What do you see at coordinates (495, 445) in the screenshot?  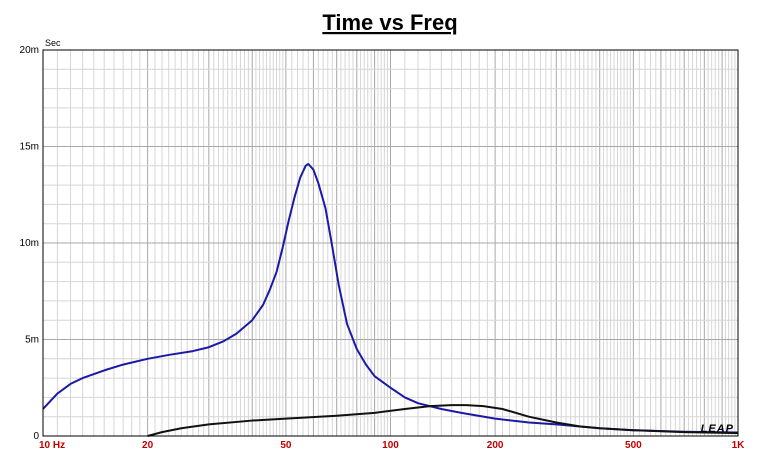 I see `x-tick-label: 200` at bounding box center [495, 445].